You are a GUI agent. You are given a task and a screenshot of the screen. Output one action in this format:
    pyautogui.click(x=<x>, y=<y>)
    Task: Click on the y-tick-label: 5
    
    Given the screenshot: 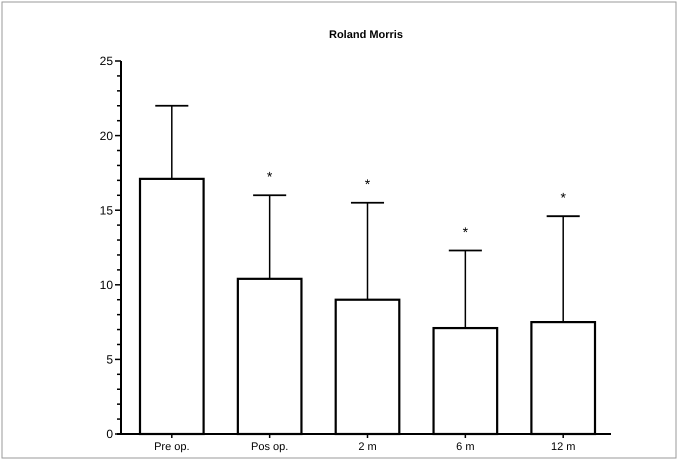 What is the action you would take?
    pyautogui.click(x=110, y=359)
    